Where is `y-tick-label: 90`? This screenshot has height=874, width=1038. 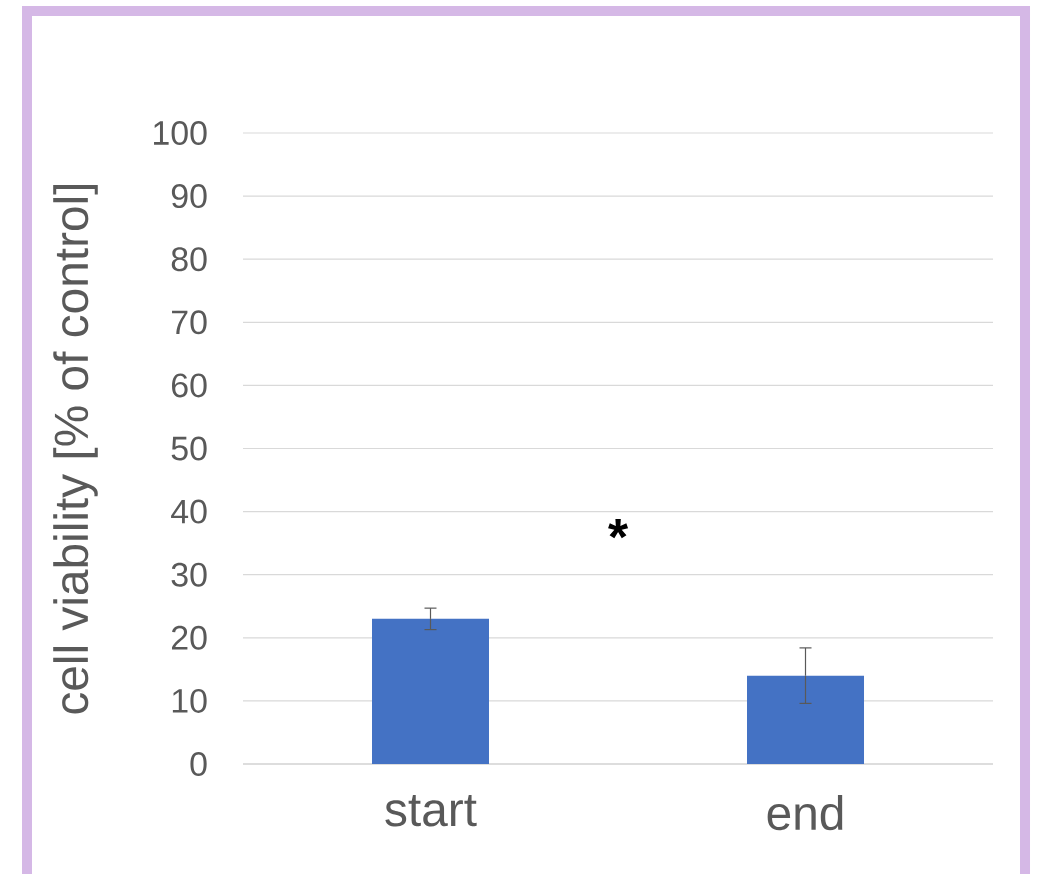
y-tick-label: 90 is located at coordinates (189, 196).